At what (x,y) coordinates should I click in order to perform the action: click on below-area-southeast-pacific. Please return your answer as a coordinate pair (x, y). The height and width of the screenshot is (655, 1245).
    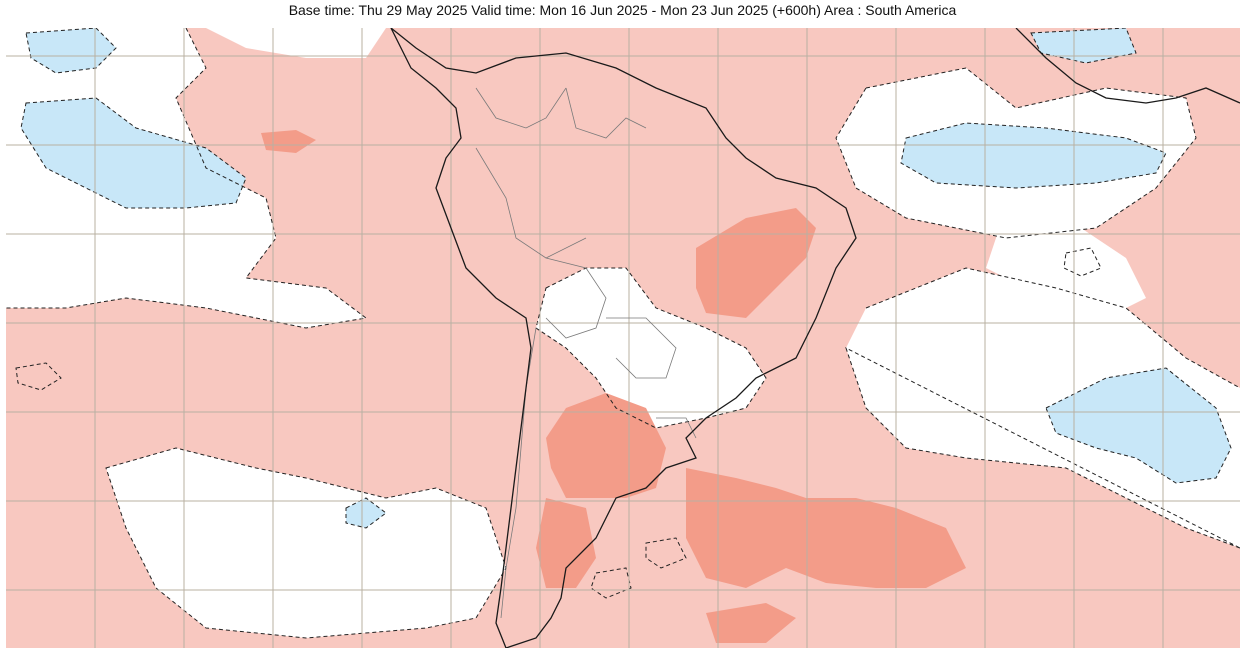
    Looking at the image, I should click on (366, 513).